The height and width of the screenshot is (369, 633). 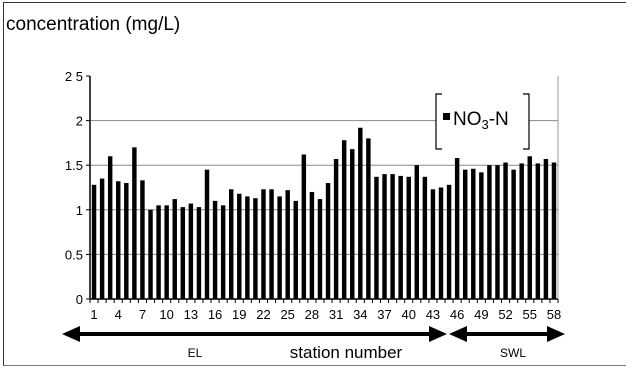 I want to click on x-tick-label: 43, so click(x=433, y=314).